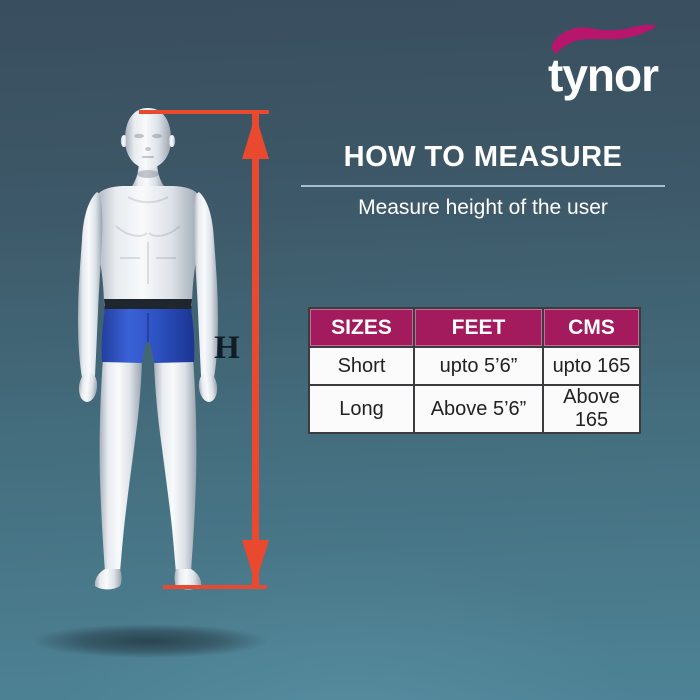 The height and width of the screenshot is (700, 700). I want to click on size-table-cell: Above 165, so click(591, 409).